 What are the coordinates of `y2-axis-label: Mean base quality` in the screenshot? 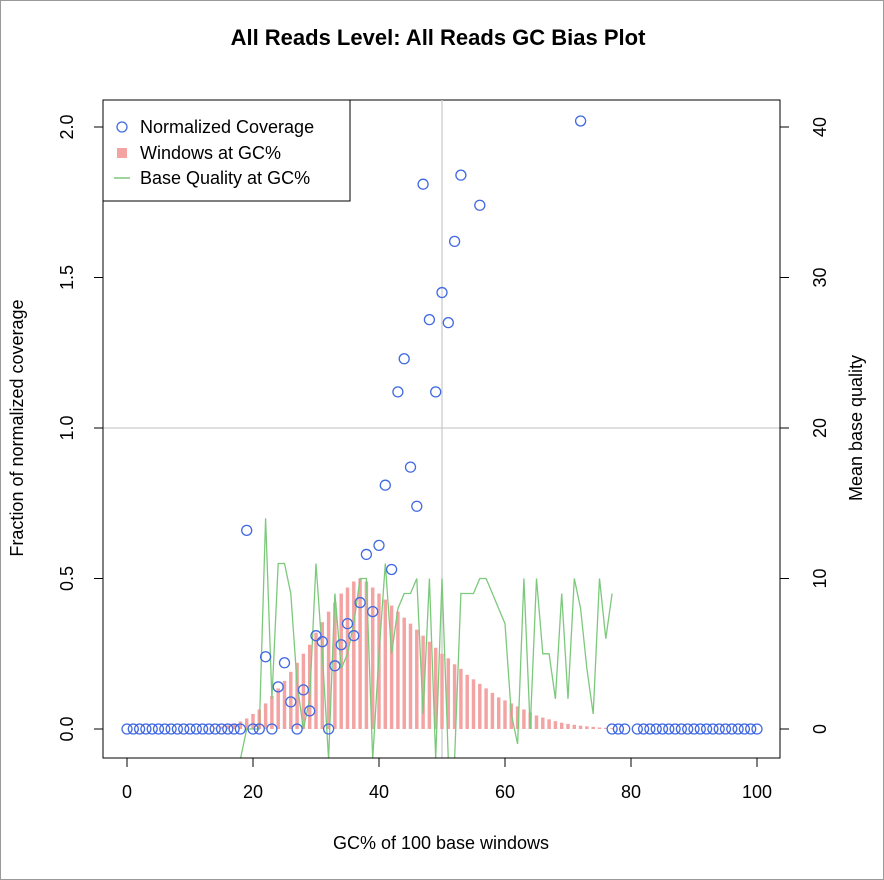 It's located at (856, 428).